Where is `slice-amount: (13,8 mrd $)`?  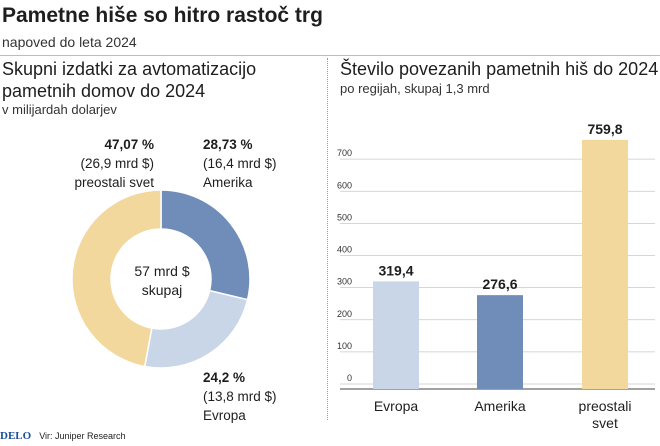 slice-amount: (13,8 mrd $) is located at coordinates (240, 396).